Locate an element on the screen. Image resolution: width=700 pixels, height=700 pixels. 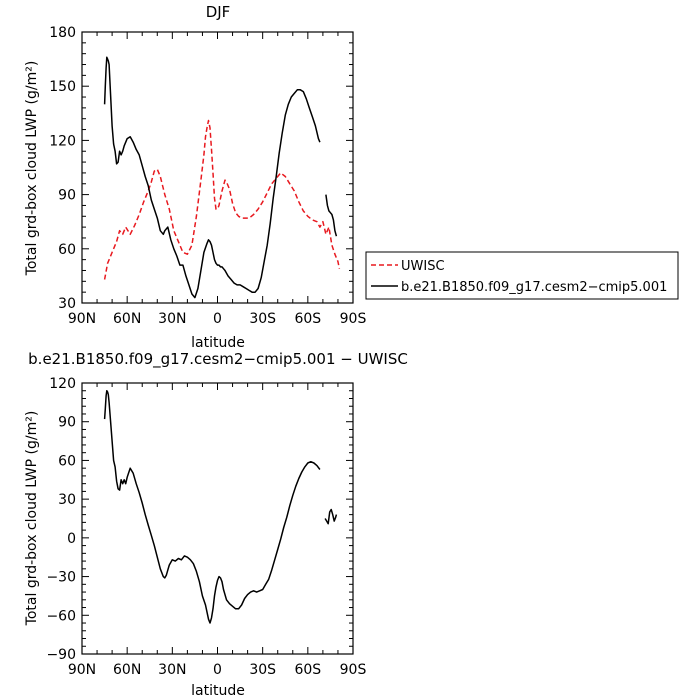
top-y-axis-label: Total grd-box cloud LWP (g/m²) is located at coordinates (32, 169).